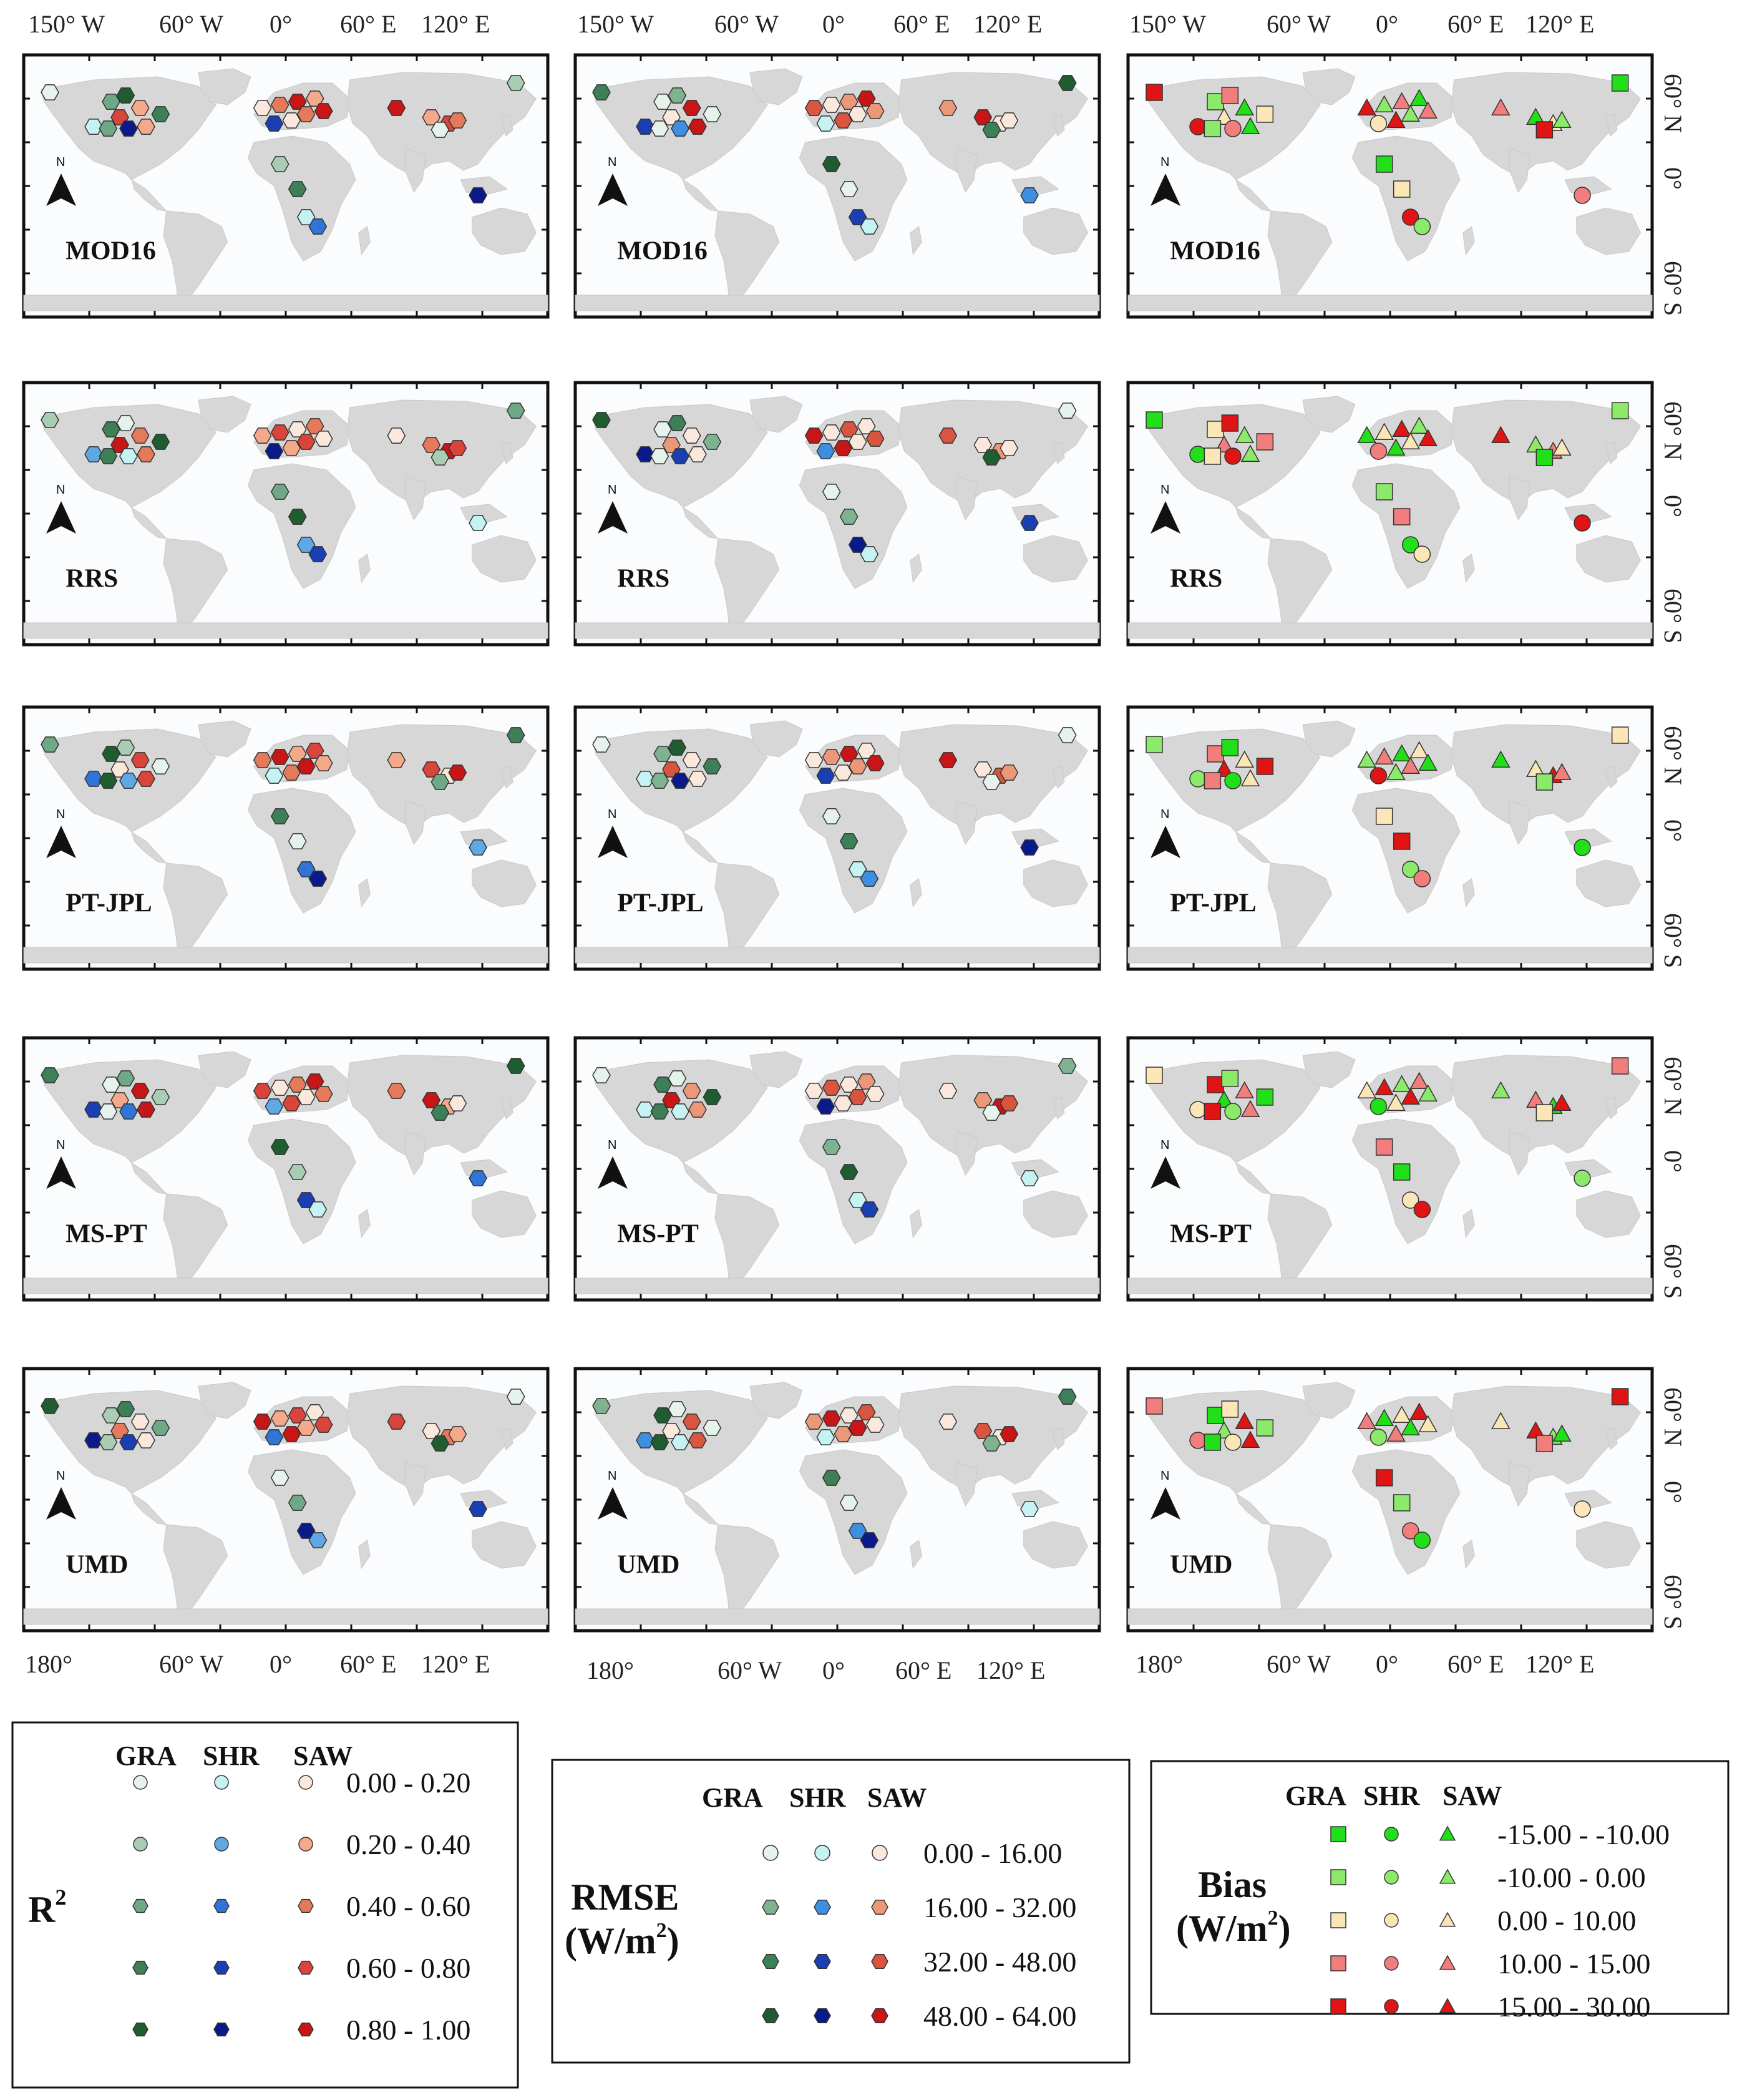 The image size is (1737, 2100). What do you see at coordinates (281, 1664) in the screenshot?
I see `lon-label: 0°` at bounding box center [281, 1664].